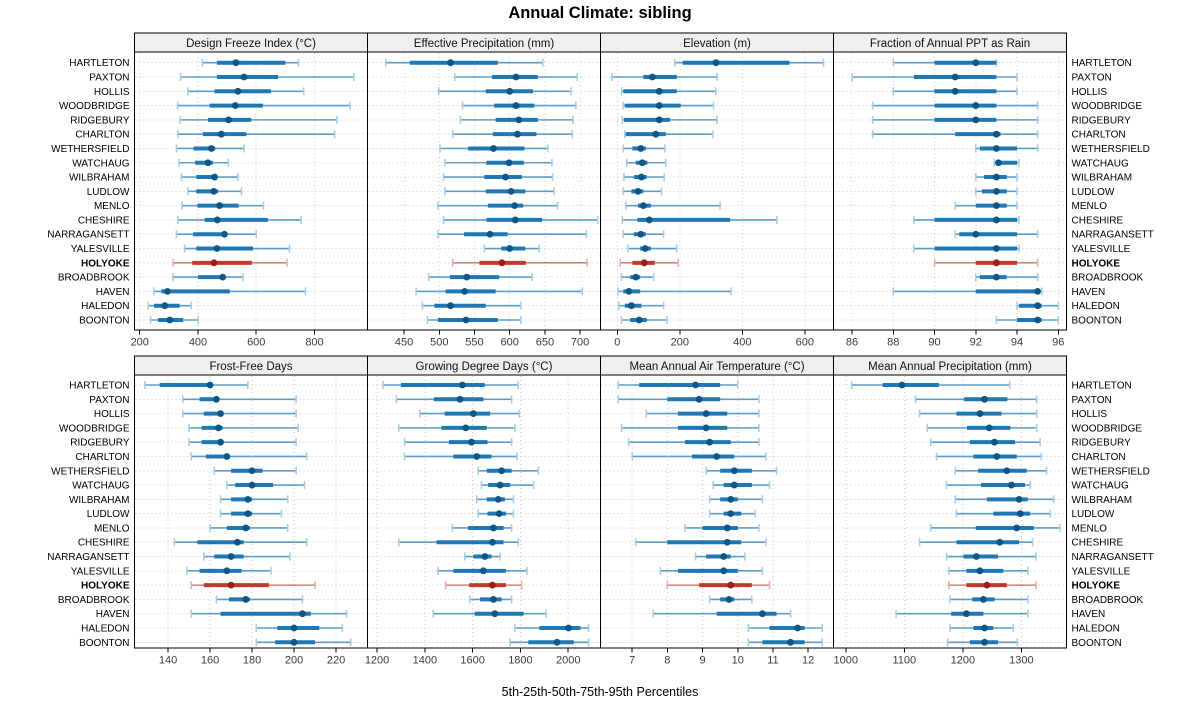 The height and width of the screenshot is (725, 1200). I want to click on row-charlton, so click(955, 134).